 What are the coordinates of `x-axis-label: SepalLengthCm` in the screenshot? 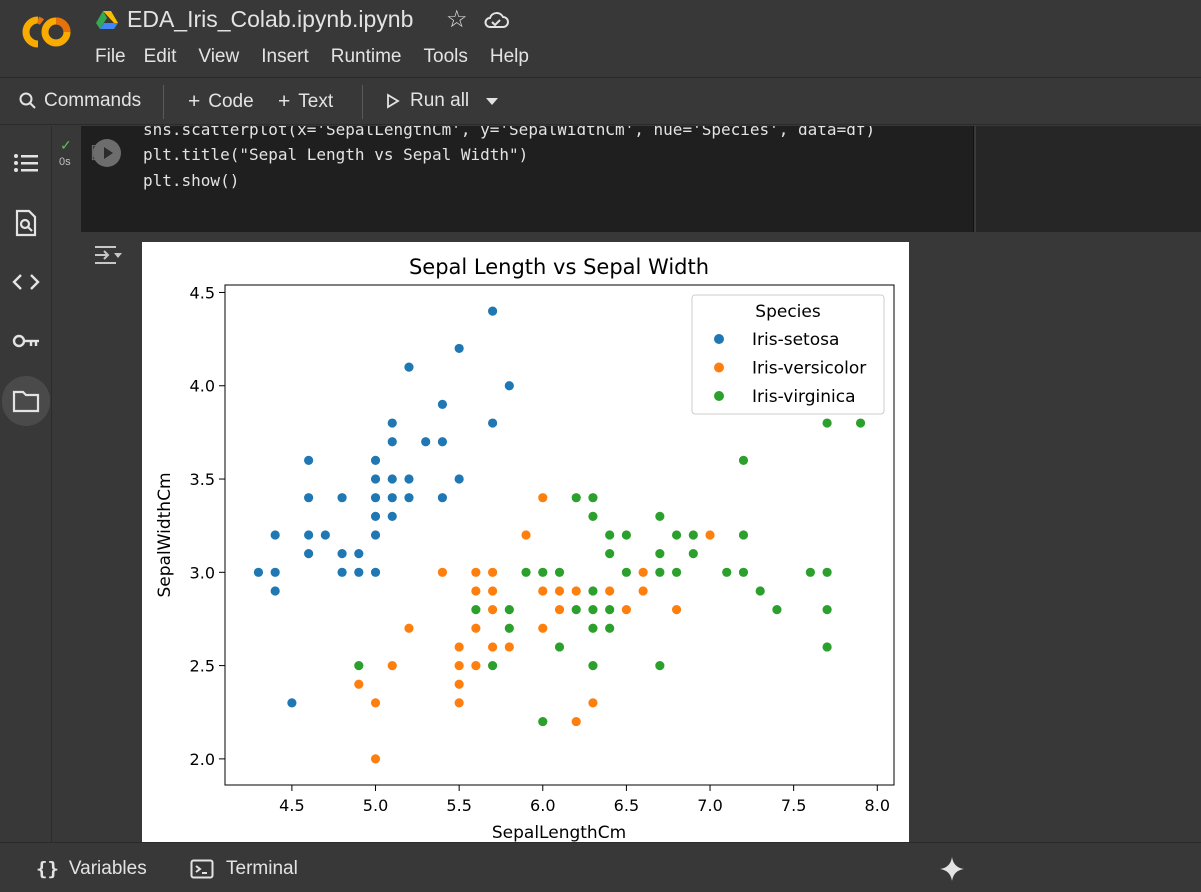 It's located at (559, 832).